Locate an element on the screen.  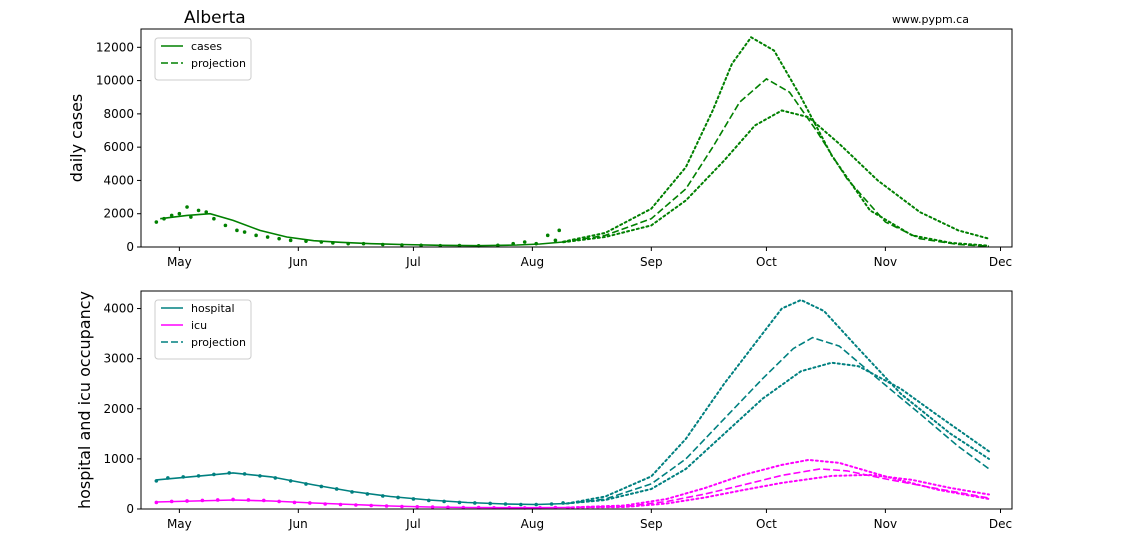
series-line-projection is located at coordinates (778, 420).